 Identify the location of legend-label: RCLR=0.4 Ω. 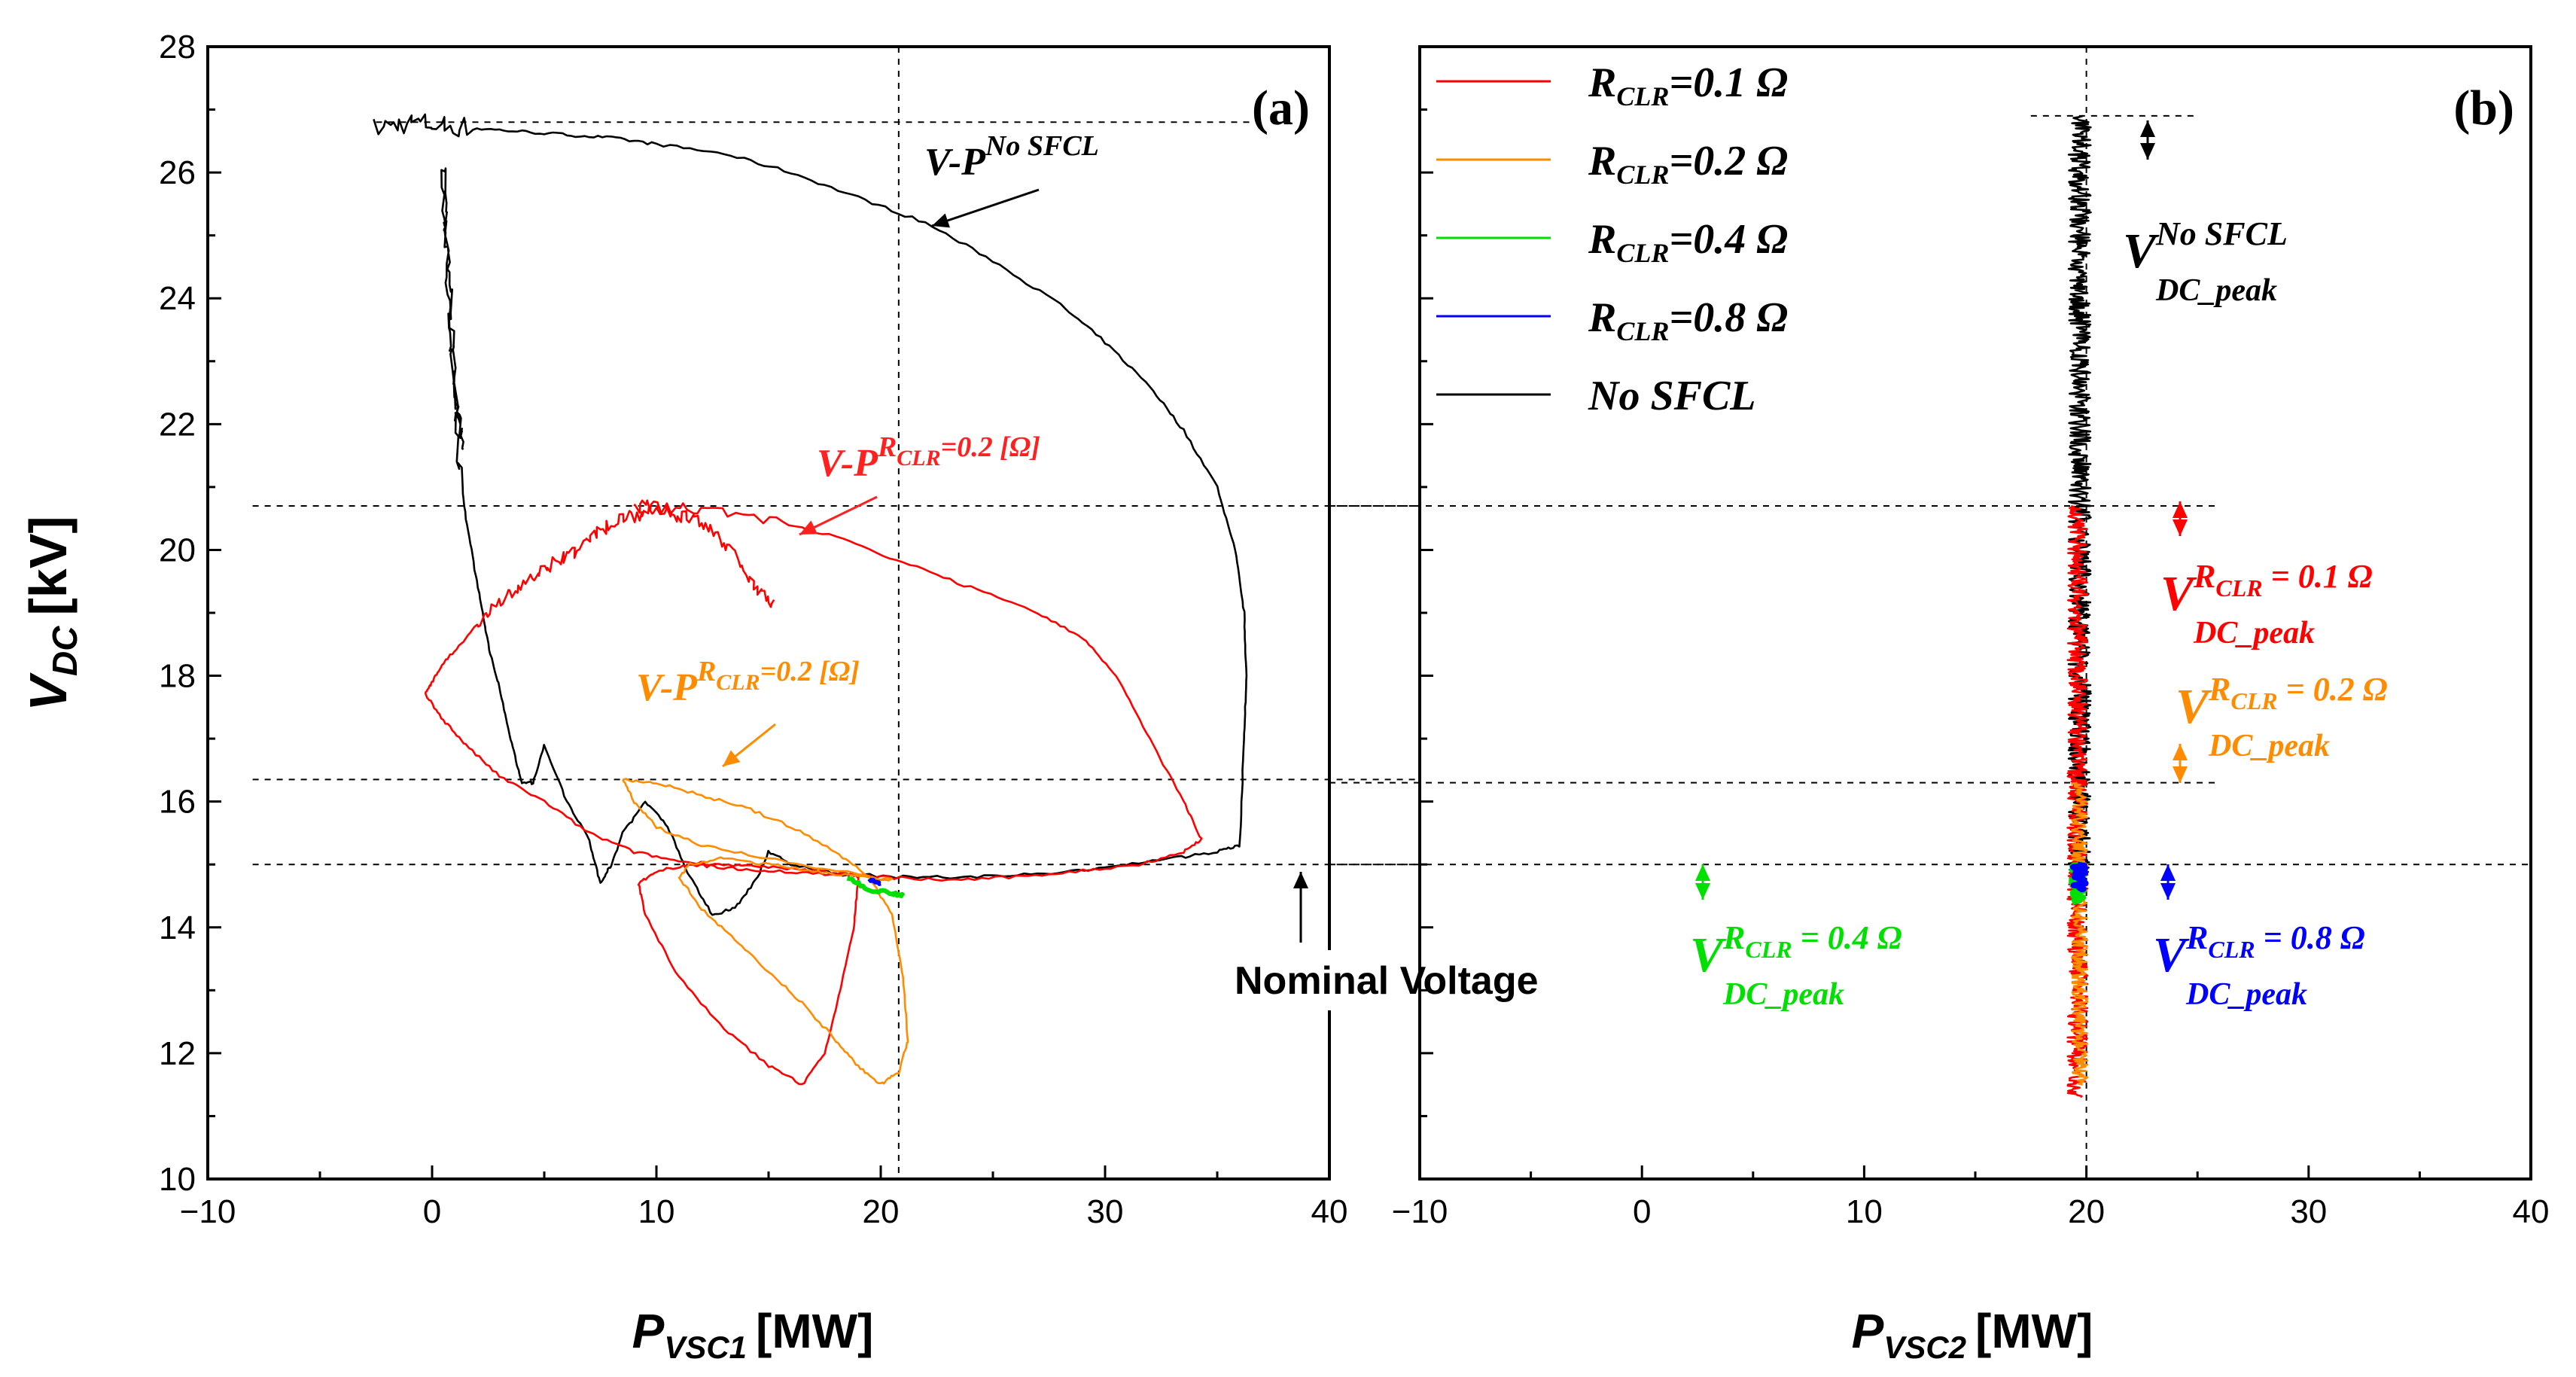
(1688, 242).